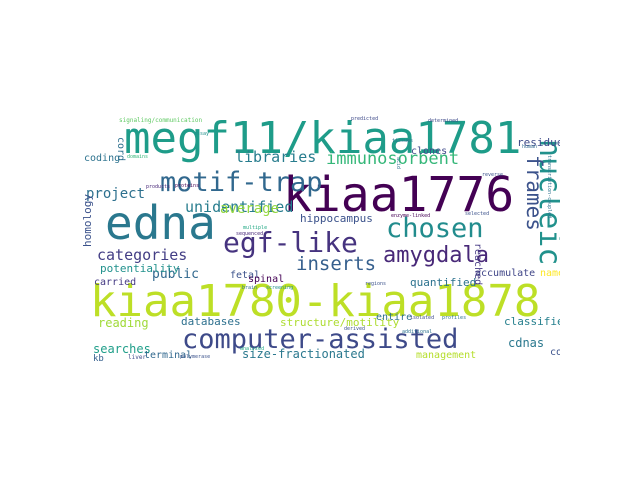 The image size is (640, 480). What do you see at coordinates (161, 120) in the screenshot?
I see `word-signaling-communication: signaling/communication` at bounding box center [161, 120].